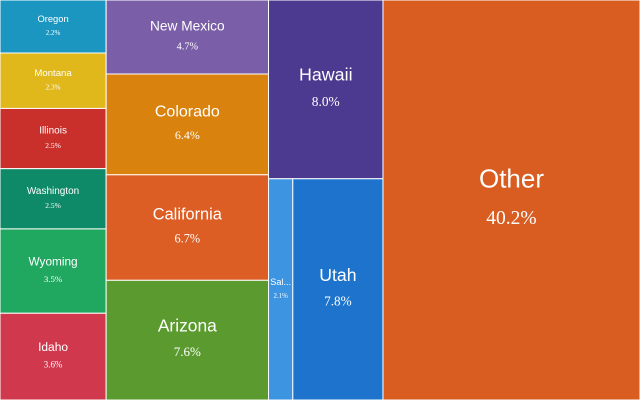 This screenshot has height=400, width=640. I want to click on tile-value: 6.4%, so click(187, 135).